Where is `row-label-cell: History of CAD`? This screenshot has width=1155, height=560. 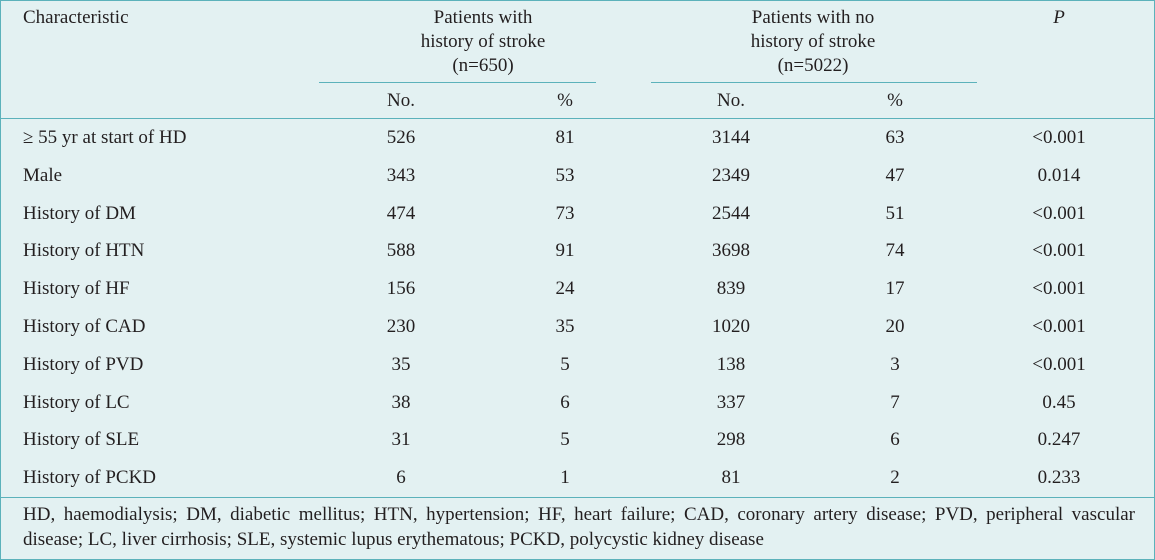 row-label-cell: History of CAD is located at coordinates (84, 326).